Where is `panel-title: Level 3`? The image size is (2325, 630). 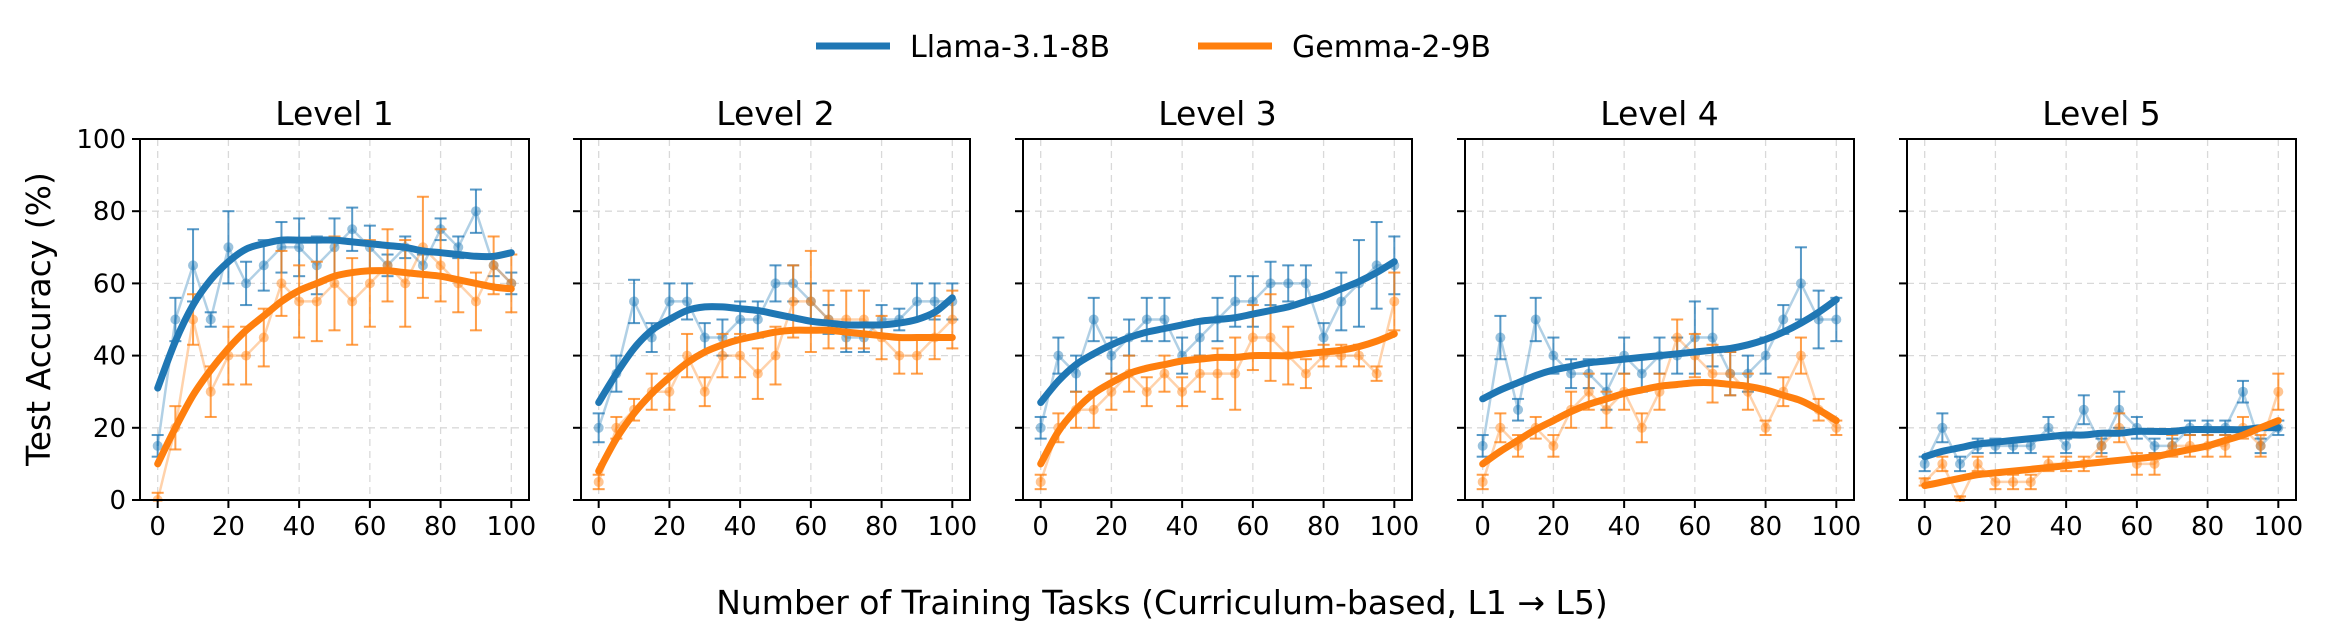
panel-title: Level 3 is located at coordinates (1217, 113).